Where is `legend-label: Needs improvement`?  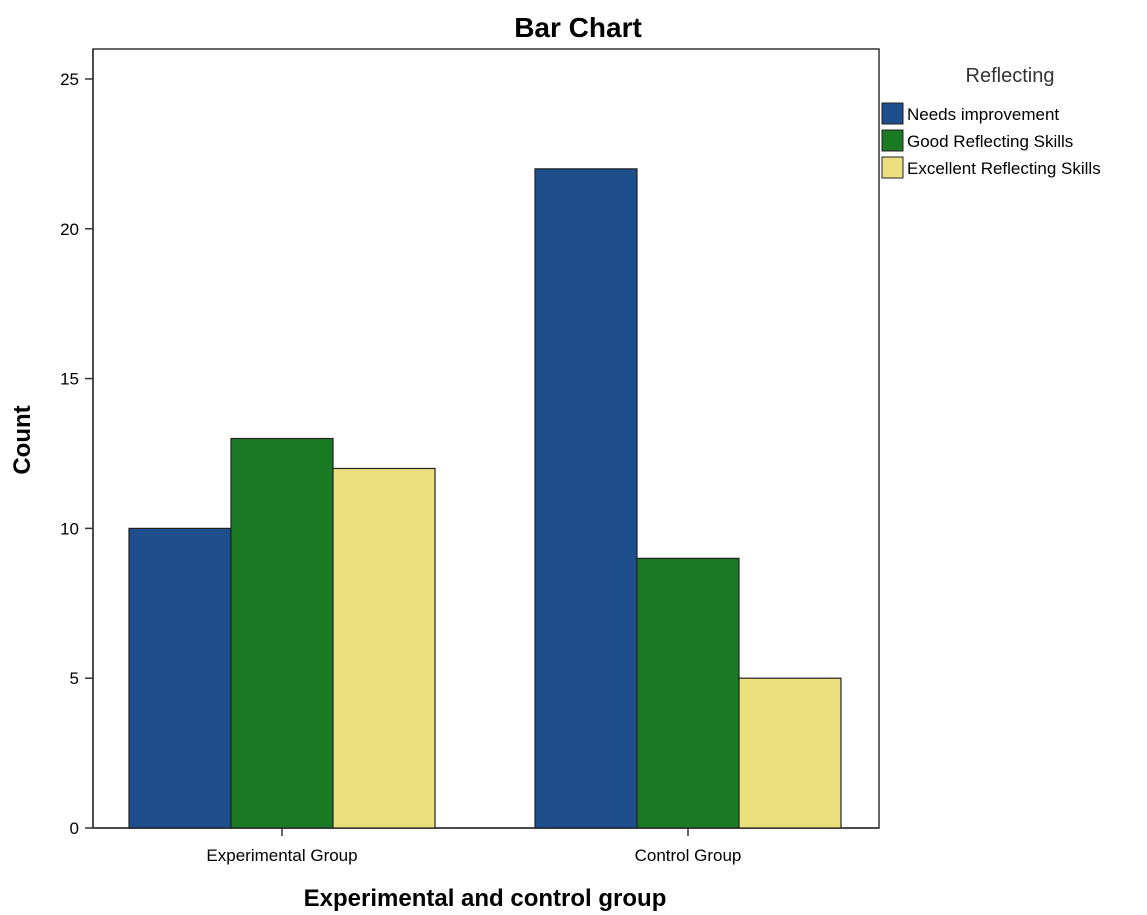
legend-label: Needs improvement is located at coordinates (983, 114).